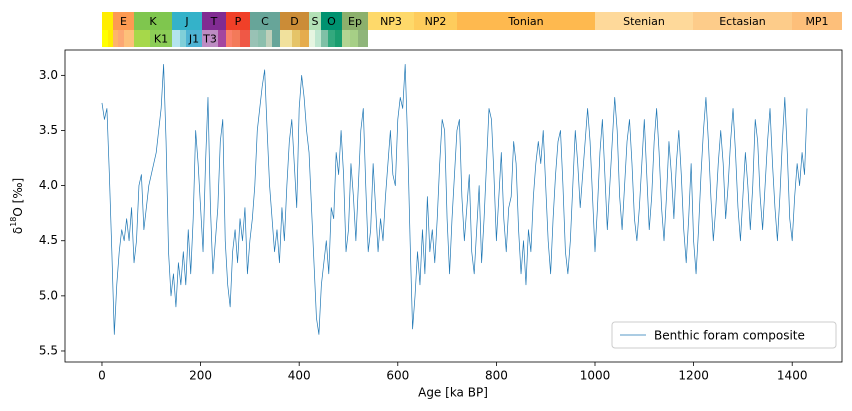 The height and width of the screenshot is (411, 852). What do you see at coordinates (18, 230) in the screenshot?
I see `y-label-symbol: δ` at bounding box center [18, 230].